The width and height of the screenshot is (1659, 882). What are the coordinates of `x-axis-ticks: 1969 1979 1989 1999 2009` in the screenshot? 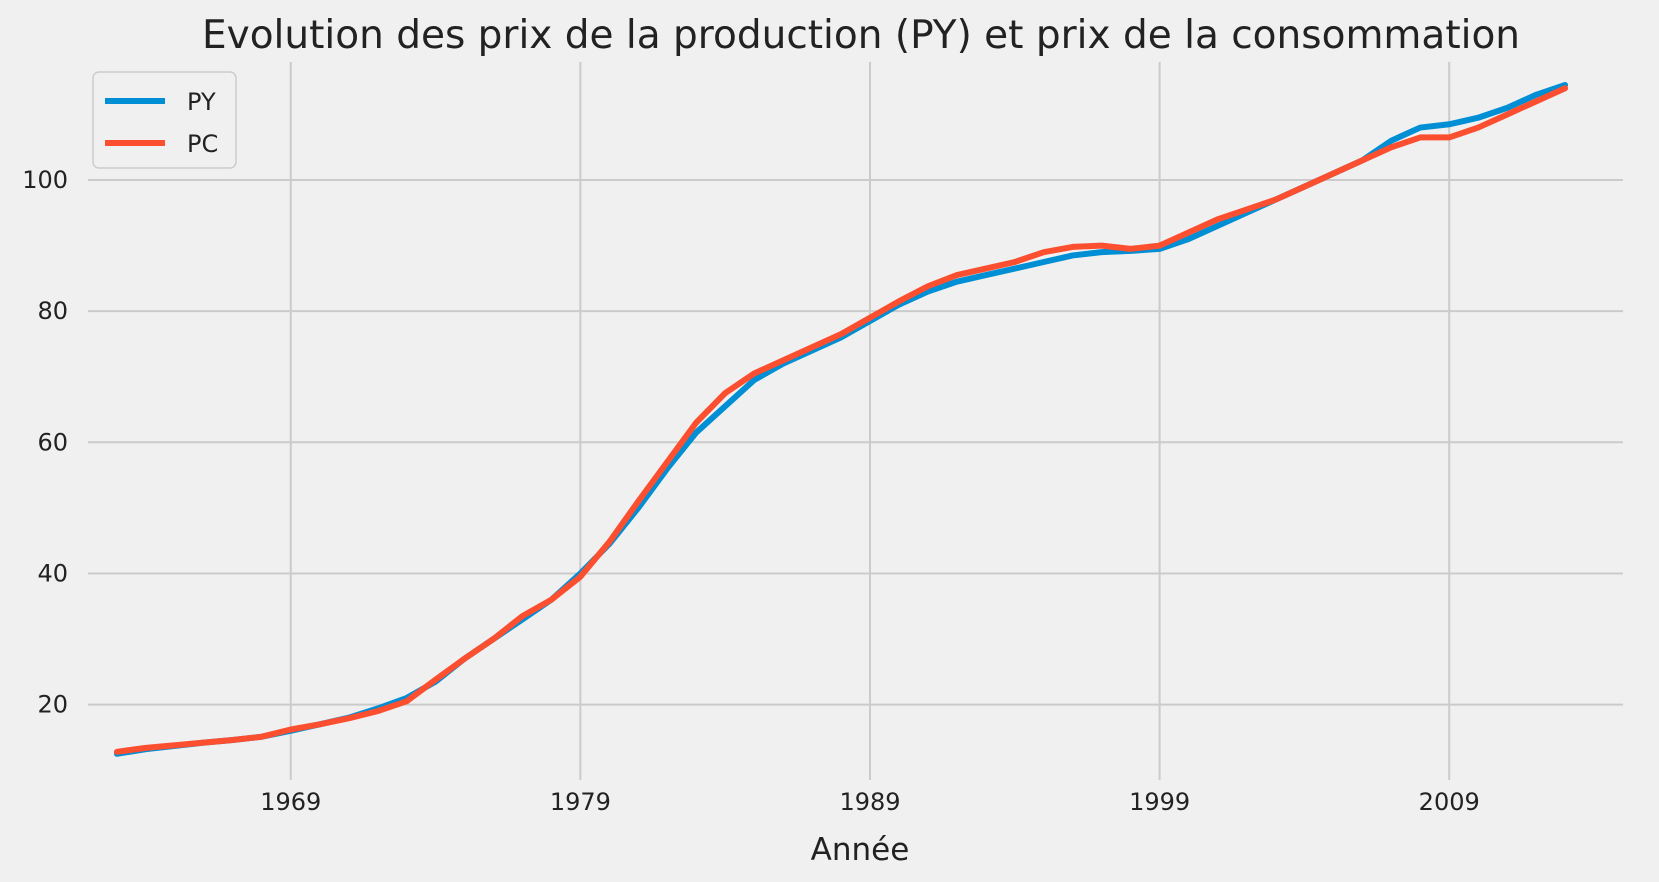 It's located at (870, 802).